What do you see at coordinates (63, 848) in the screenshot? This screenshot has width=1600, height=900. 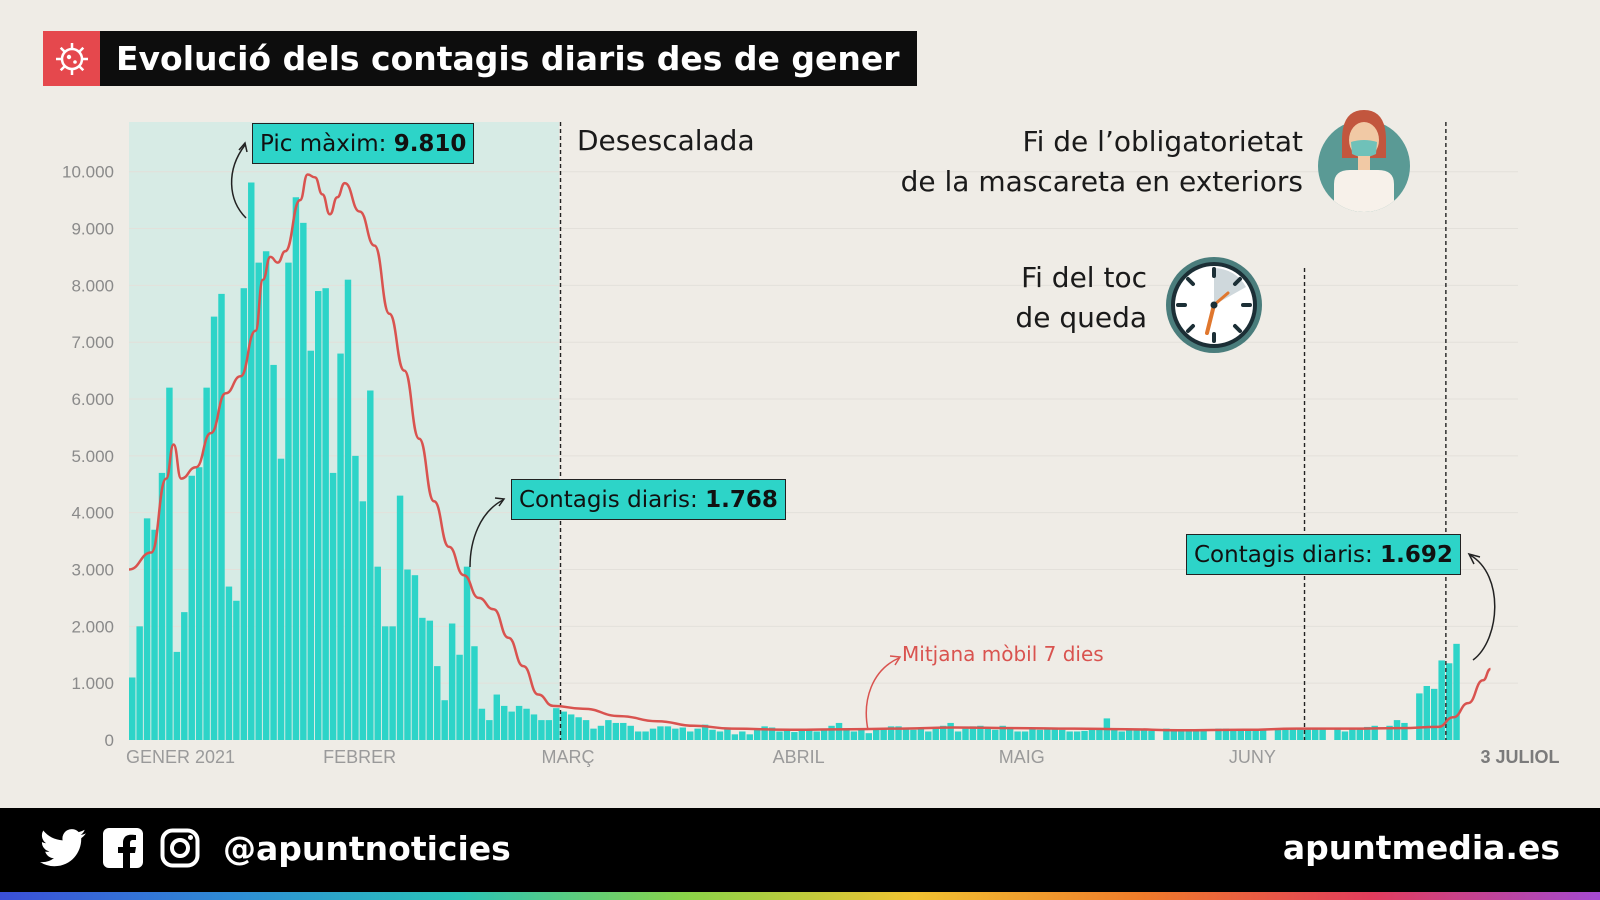 I see `twitter-icon` at bounding box center [63, 848].